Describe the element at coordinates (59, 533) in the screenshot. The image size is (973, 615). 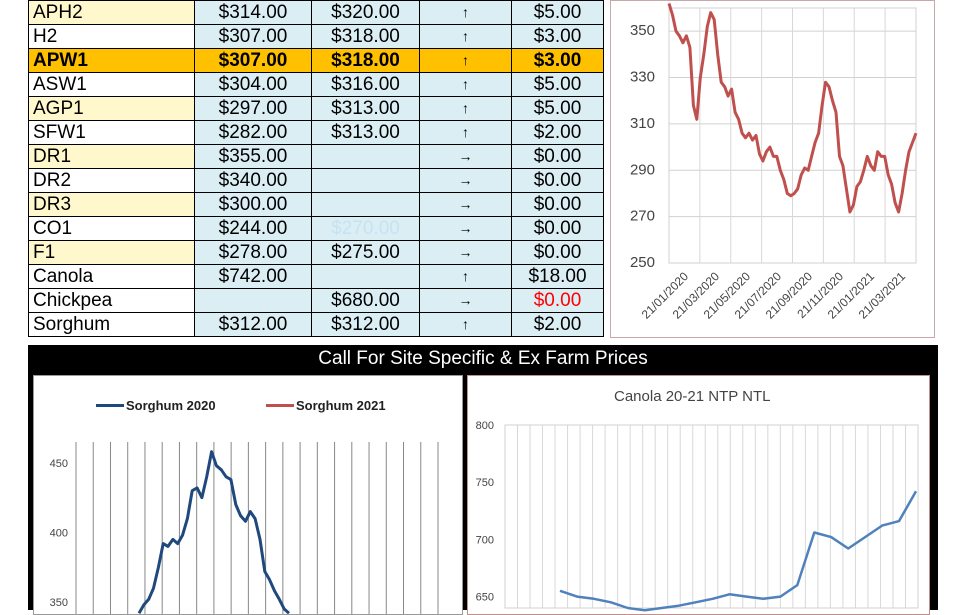
I see `y-tick-label: 400` at that location.